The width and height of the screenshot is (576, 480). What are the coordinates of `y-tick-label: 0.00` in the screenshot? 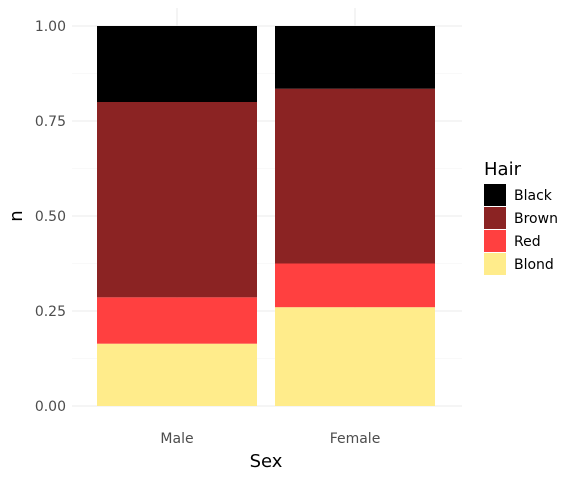 It's located at (50, 407).